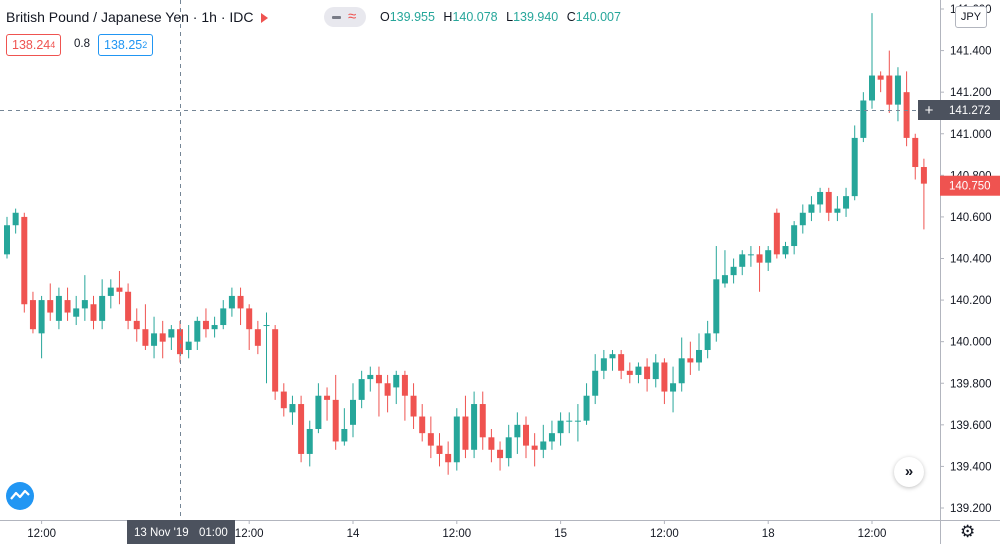 Image resolution: width=1000 pixels, height=544 pixels. Describe the element at coordinates (475, 17) in the screenshot. I see `high-value: 140.078` at that location.